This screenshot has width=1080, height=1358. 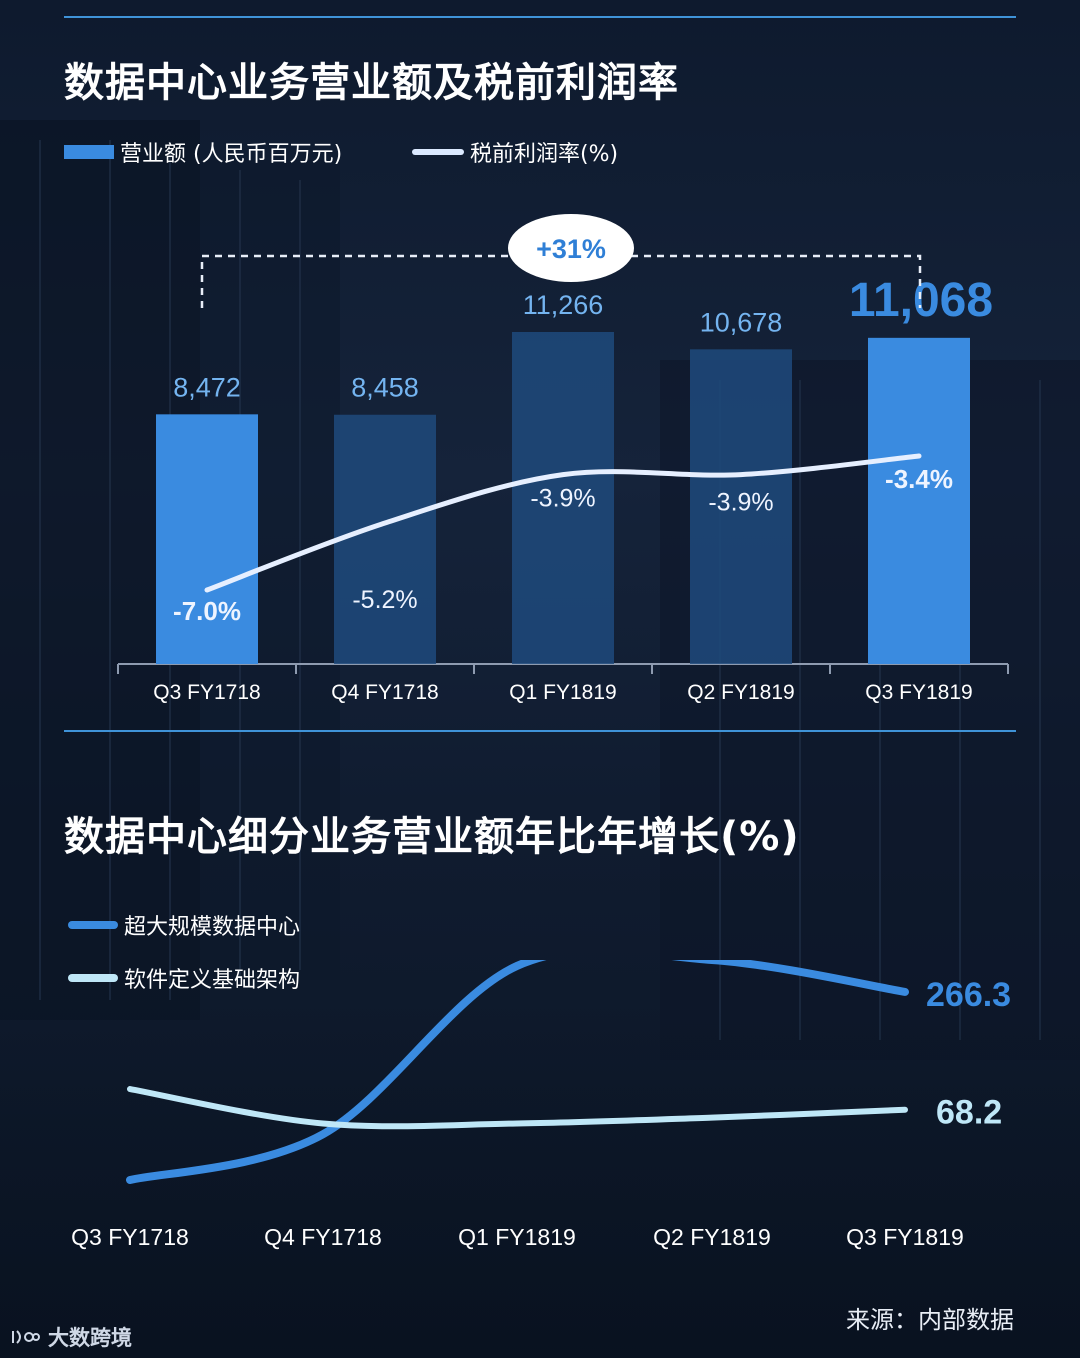 I want to click on brand-name: 大数跨境, so click(x=90, y=1338).